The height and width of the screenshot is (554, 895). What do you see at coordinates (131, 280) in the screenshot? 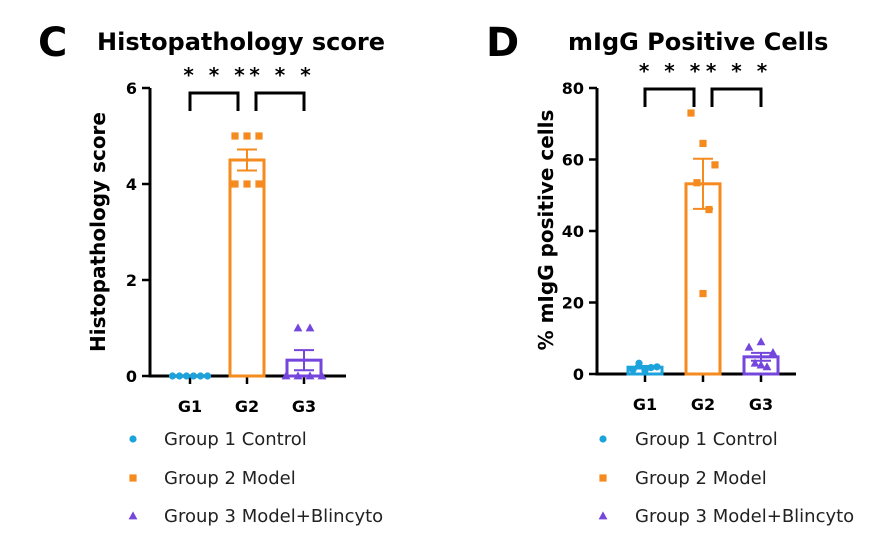
I see `y-tick-label: 2` at bounding box center [131, 280].